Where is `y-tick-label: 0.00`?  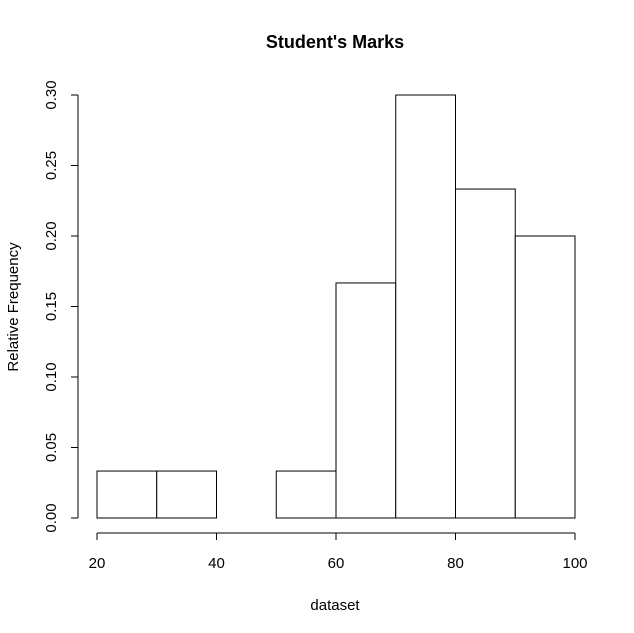
y-tick-label: 0.00 is located at coordinates (51, 517).